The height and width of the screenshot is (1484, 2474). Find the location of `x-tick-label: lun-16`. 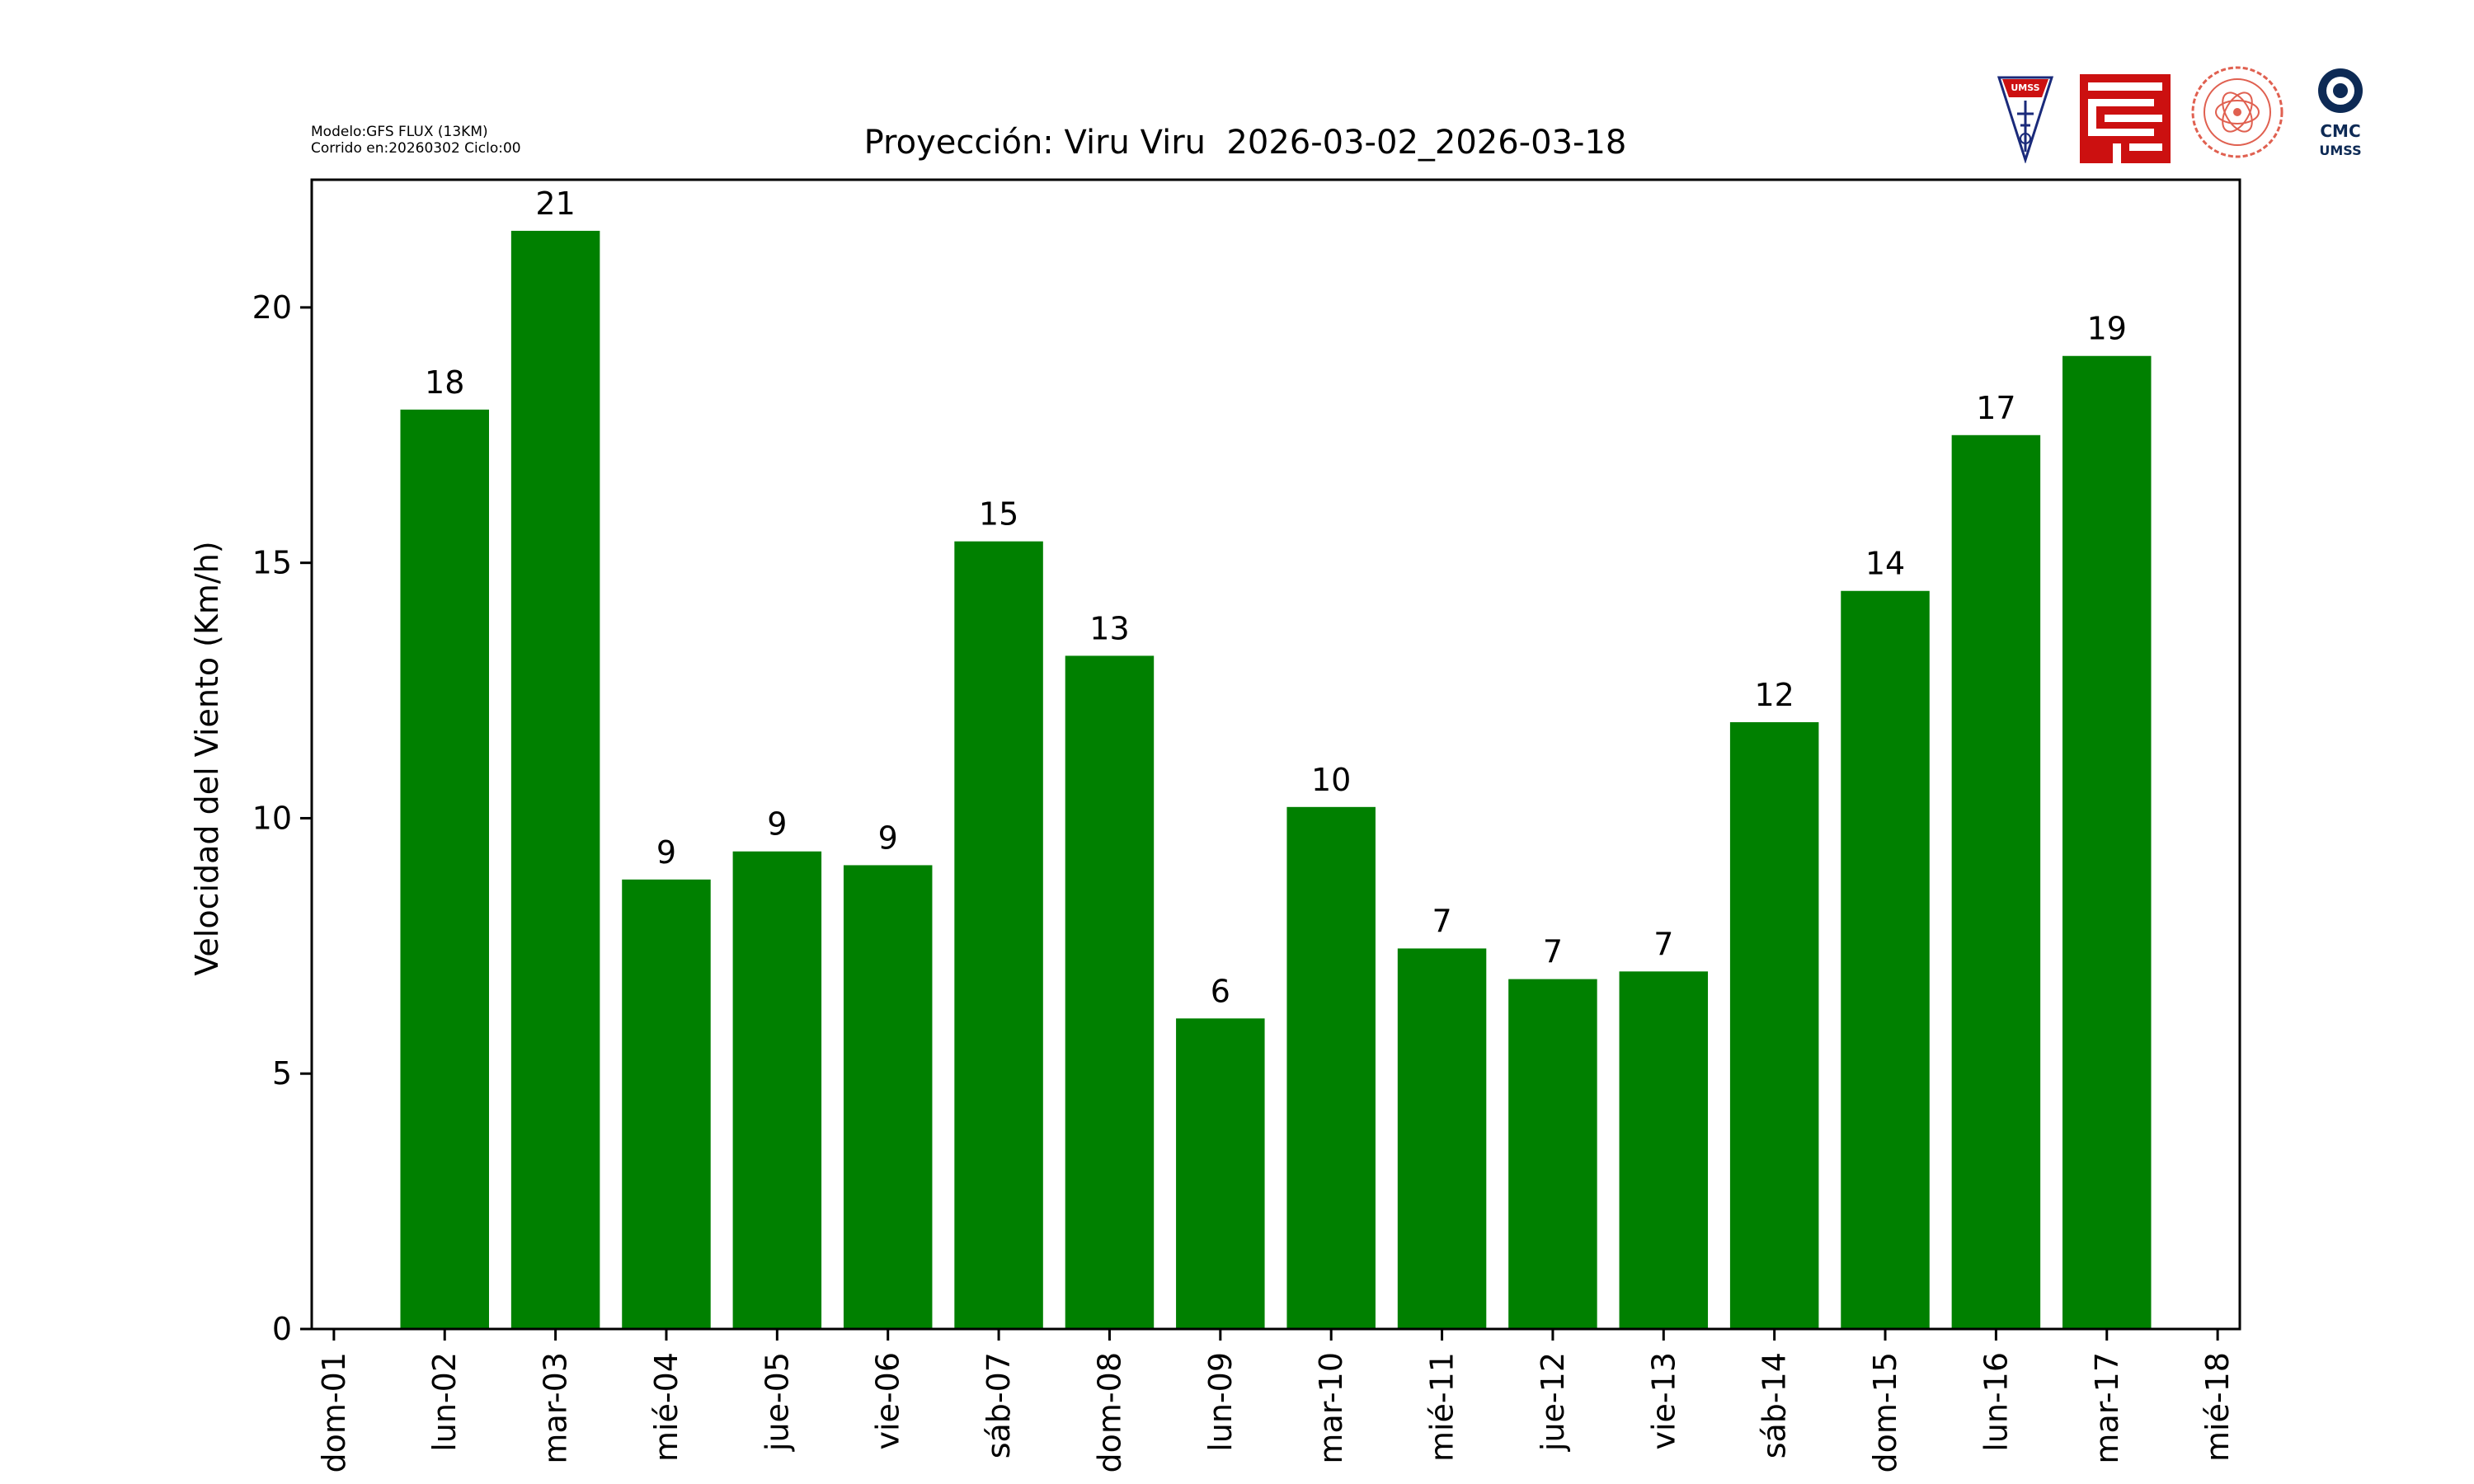

x-tick-label: lun-16 is located at coordinates (1996, 1402).